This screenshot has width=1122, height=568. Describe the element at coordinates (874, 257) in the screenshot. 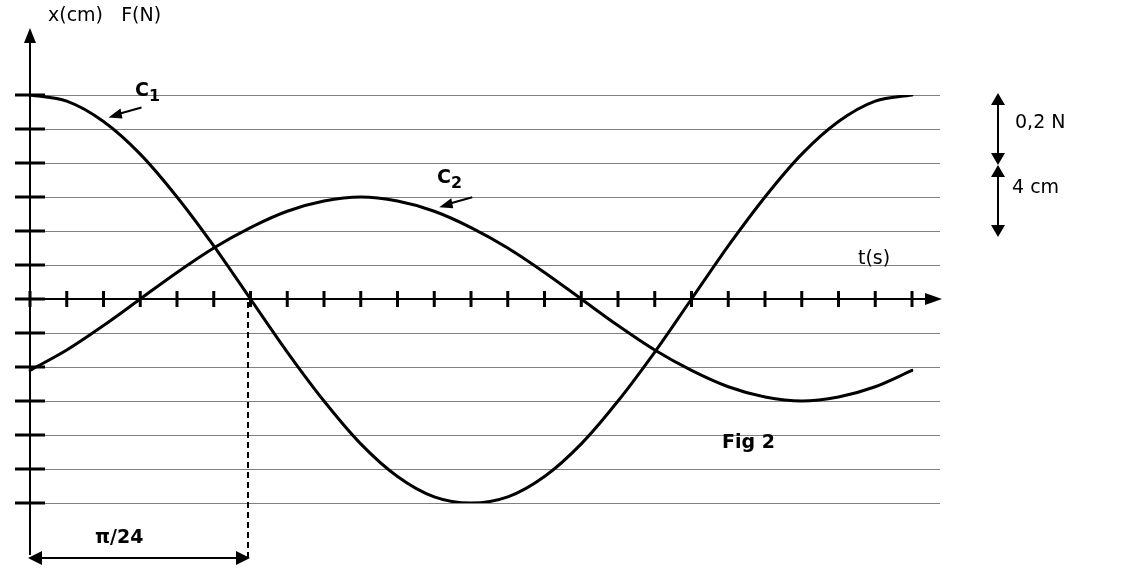

I see `x-axis-title: t(s)` at that location.